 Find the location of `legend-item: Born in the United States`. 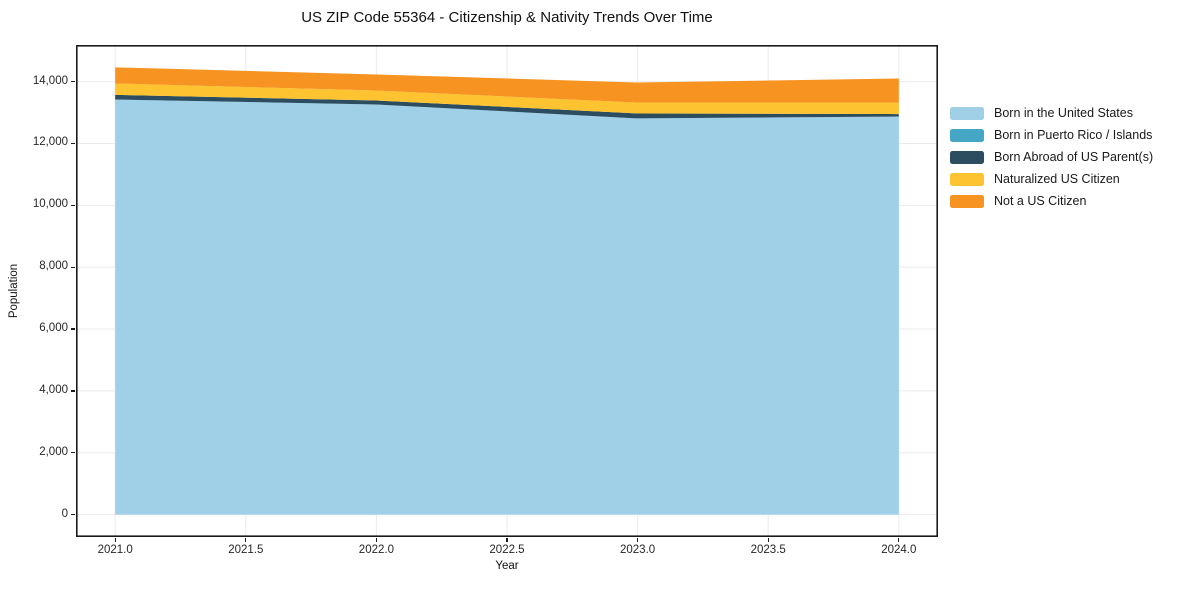

legend-item: Born in the United States is located at coordinates (1051, 113).